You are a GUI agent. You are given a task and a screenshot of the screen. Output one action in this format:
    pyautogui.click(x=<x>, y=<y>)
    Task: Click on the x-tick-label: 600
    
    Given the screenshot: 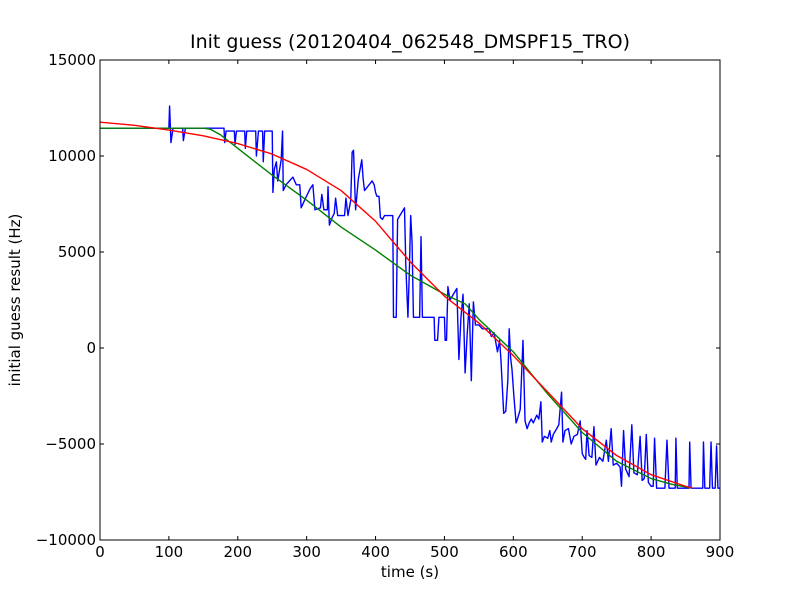 What is the action you would take?
    pyautogui.click(x=513, y=552)
    